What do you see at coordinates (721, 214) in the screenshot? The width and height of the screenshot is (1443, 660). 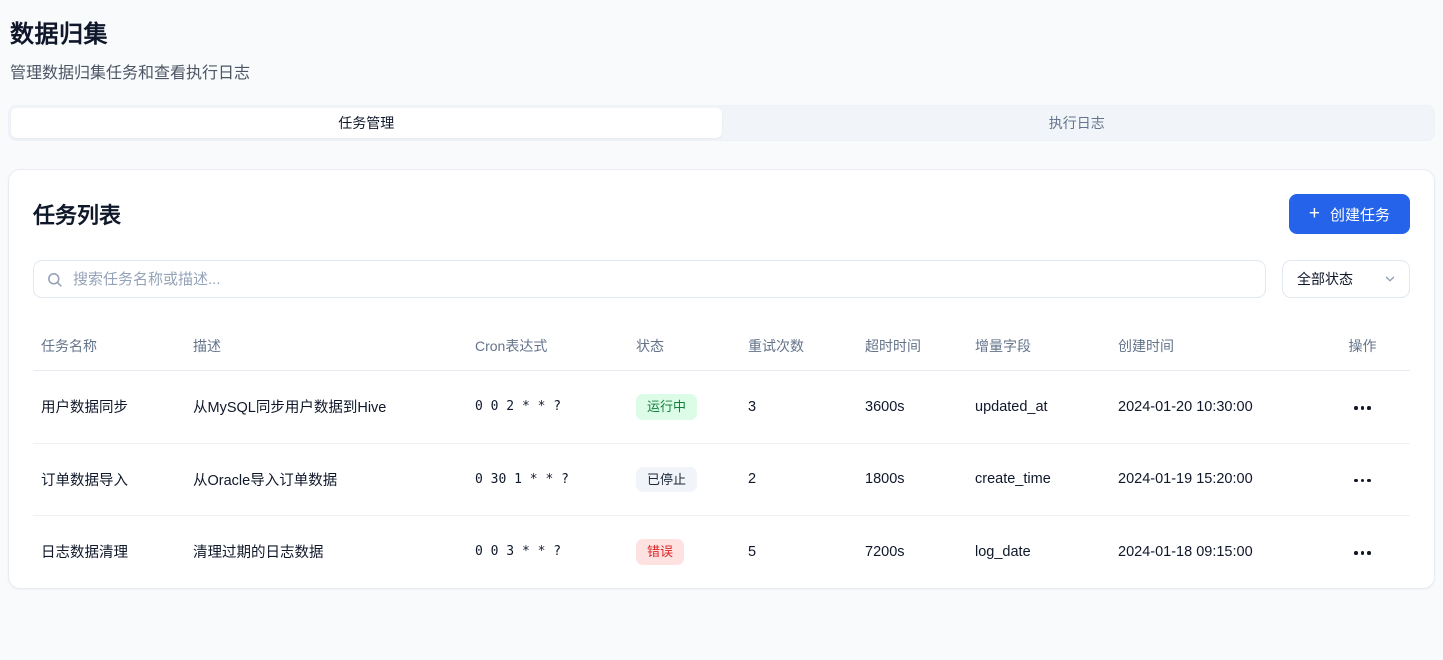 I see `panel-header: 任务列表 + 创建任务` at bounding box center [721, 214].